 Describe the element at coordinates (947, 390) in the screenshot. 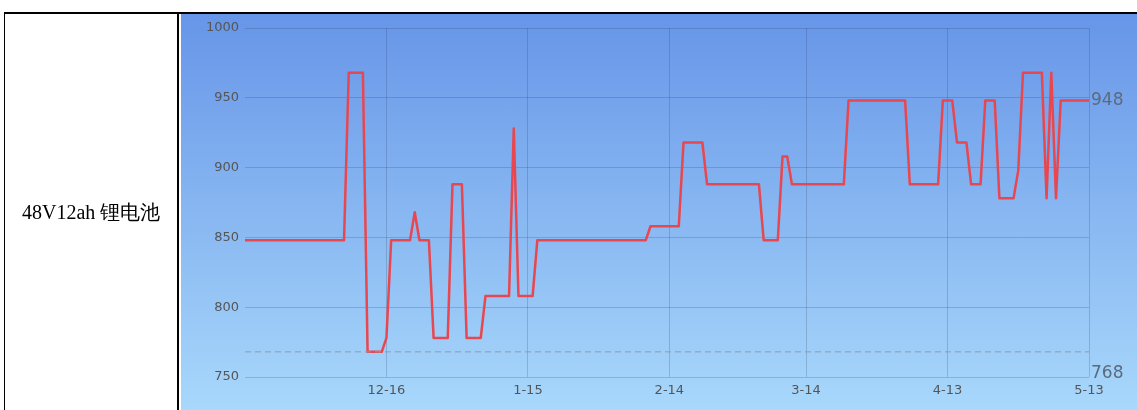

I see `x-tick-label: 4-13` at that location.